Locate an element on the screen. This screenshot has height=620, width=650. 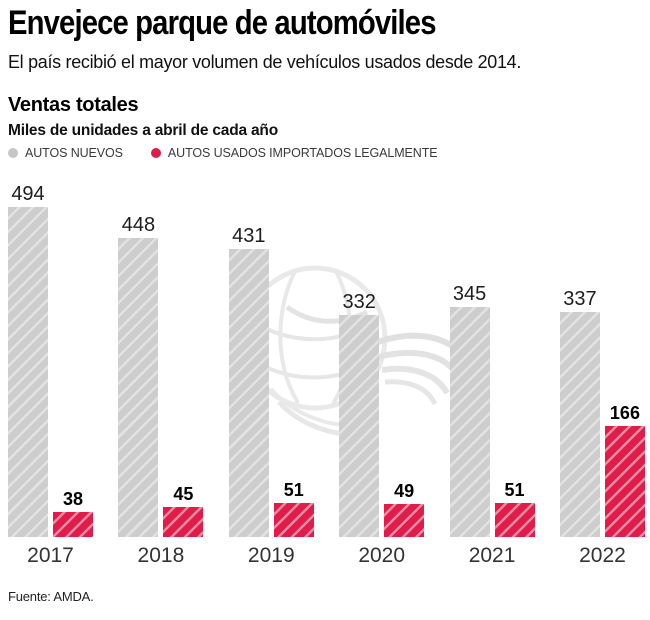
bars-row: 332 49 is located at coordinates (382, 360).